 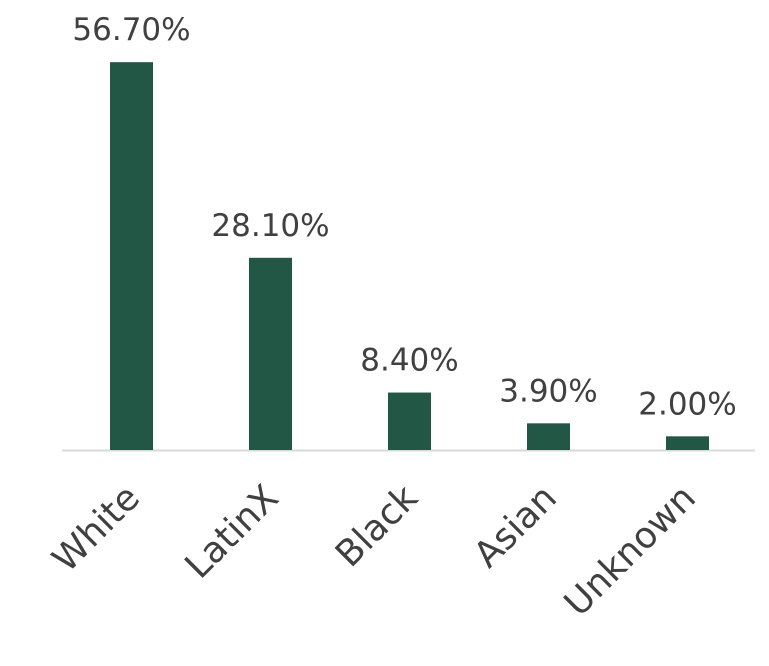 What do you see at coordinates (409, 361) in the screenshot?
I see `value-label: 8.40%` at bounding box center [409, 361].